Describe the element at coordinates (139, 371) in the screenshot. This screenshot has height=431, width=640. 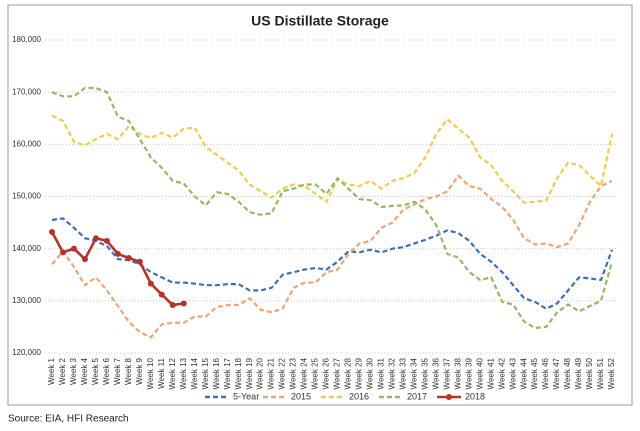
I see `x-tick-label: Week 9` at that location.